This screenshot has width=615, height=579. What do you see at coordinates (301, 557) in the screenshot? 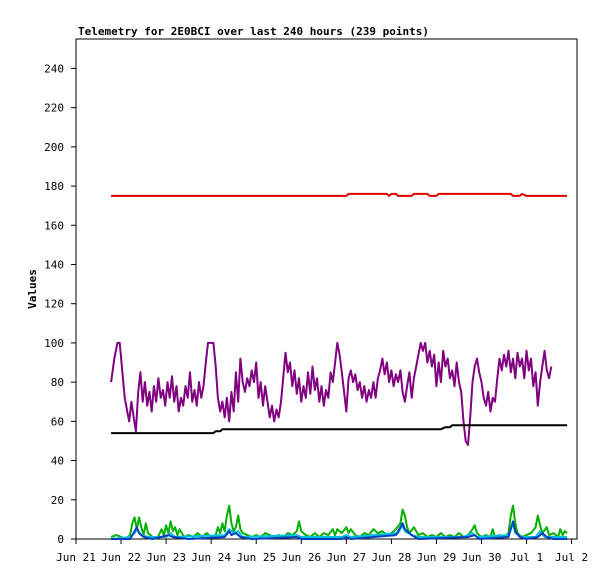
I see `x-tick-label: Jun 26` at bounding box center [301, 557].